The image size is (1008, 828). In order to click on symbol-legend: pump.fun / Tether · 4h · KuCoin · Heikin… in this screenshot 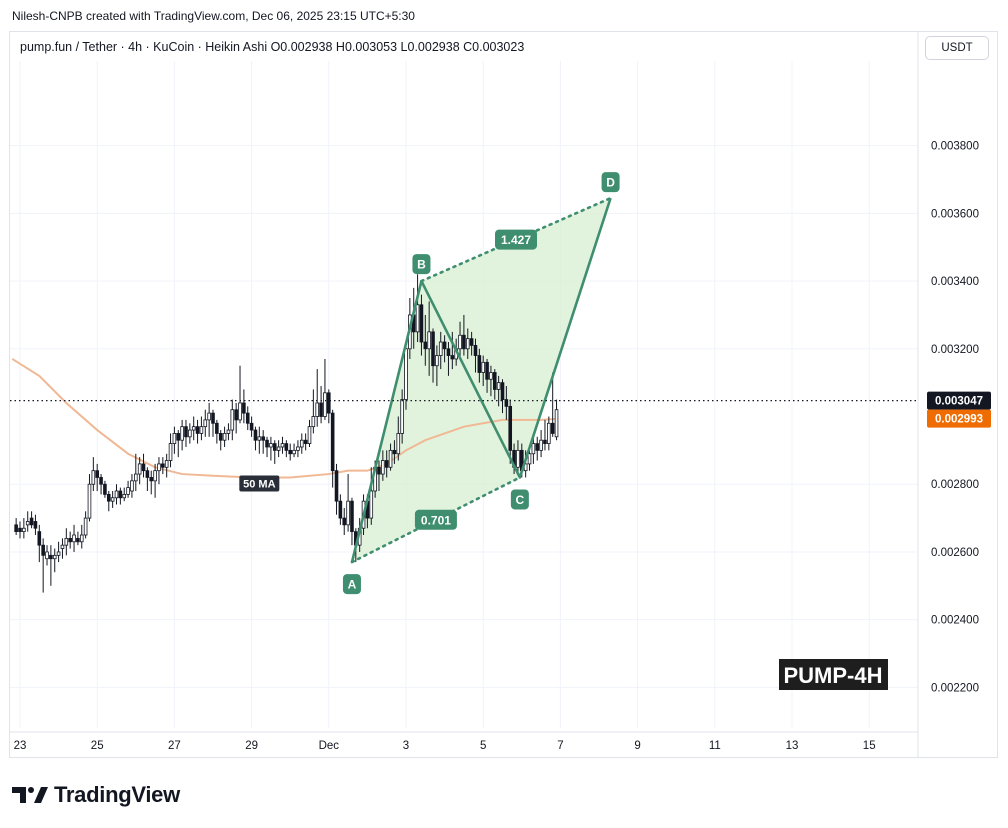, I will do `click(272, 47)`.